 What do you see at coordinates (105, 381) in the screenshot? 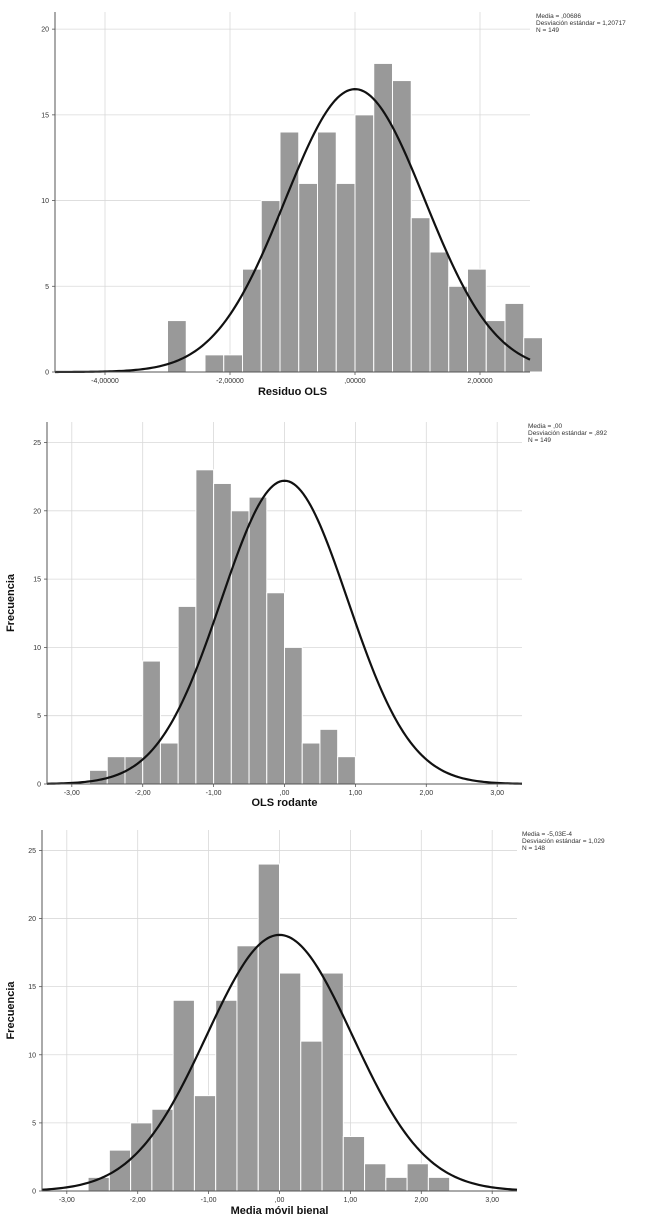
I see `x-tick-label: -4,00000` at bounding box center [105, 381].